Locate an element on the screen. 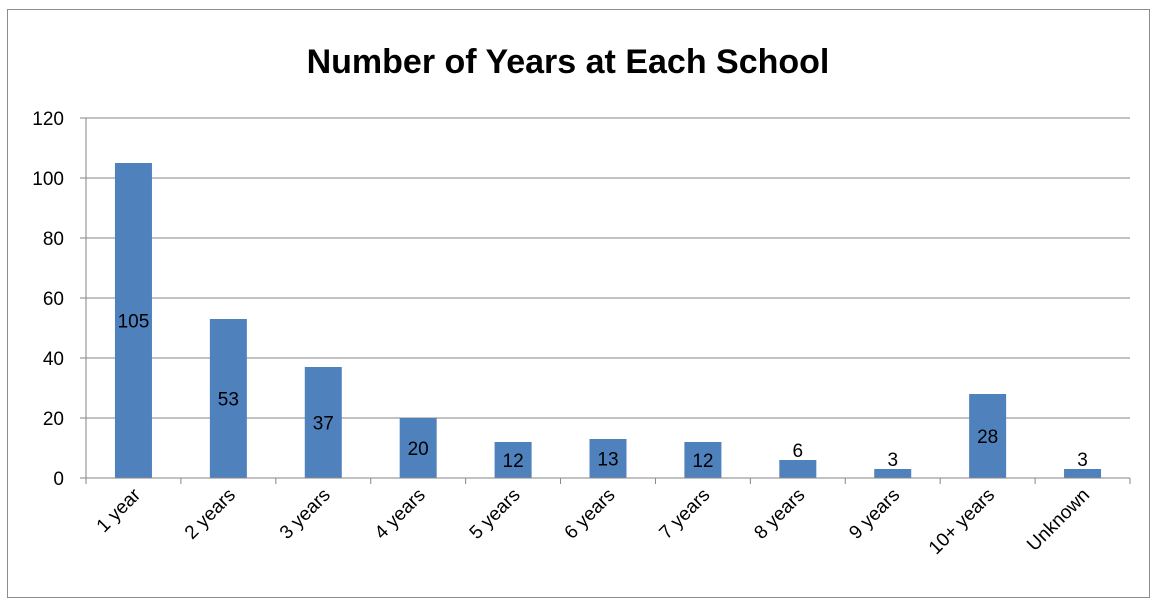 The width and height of the screenshot is (1154, 601). data-label: 37 is located at coordinates (323, 424).